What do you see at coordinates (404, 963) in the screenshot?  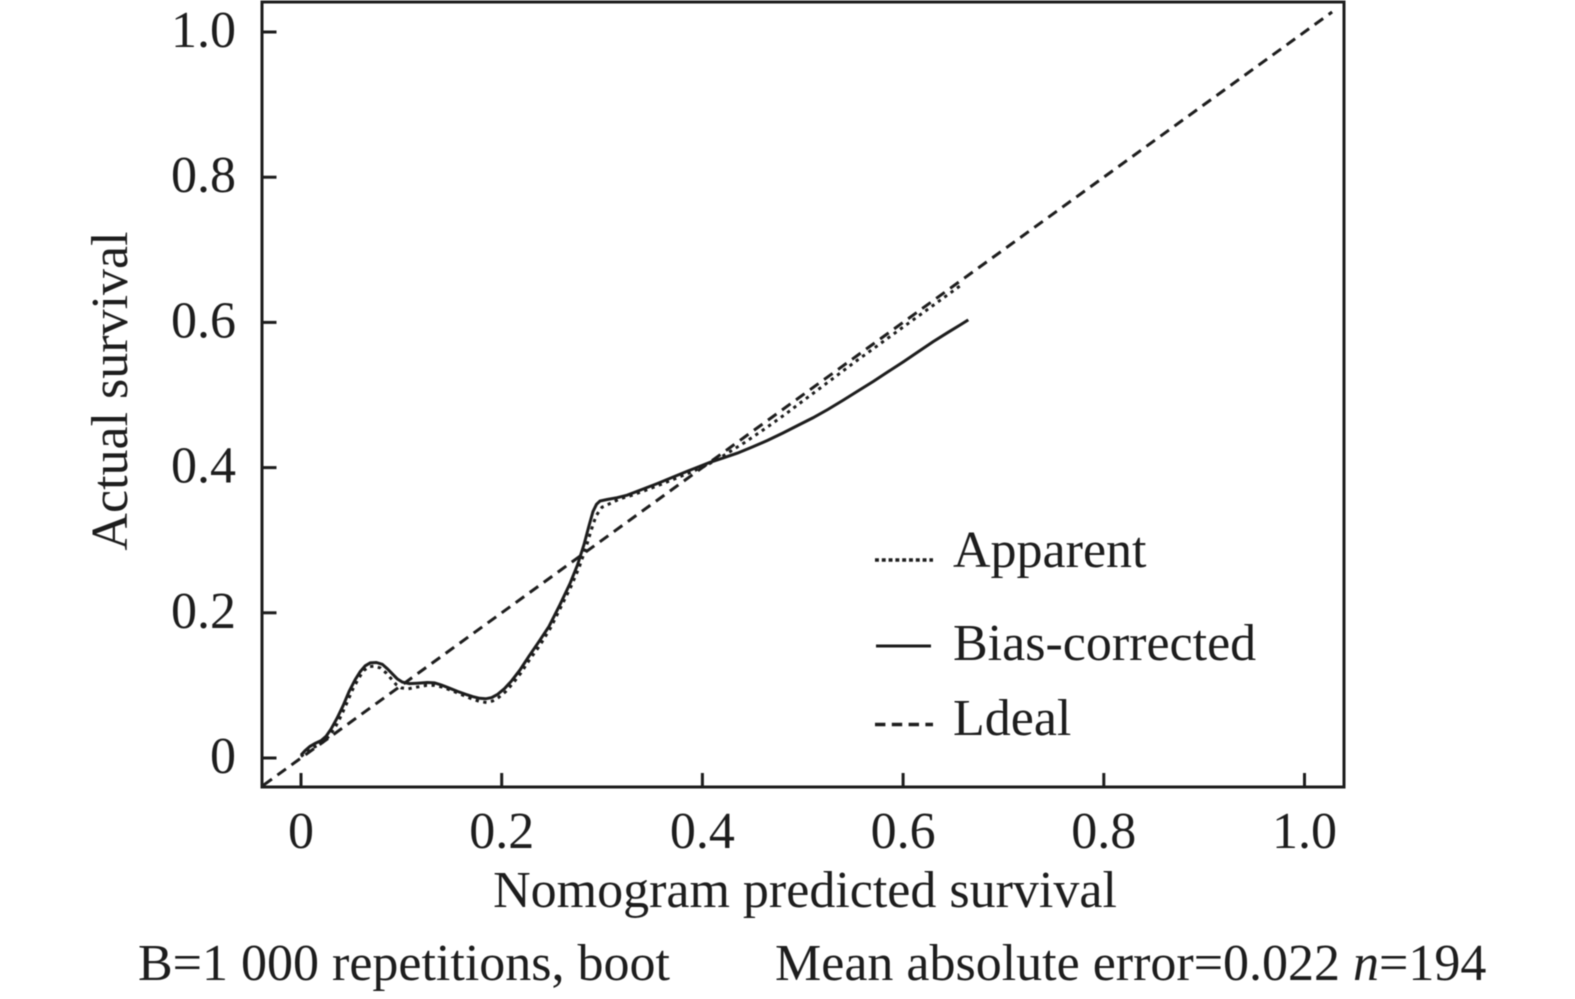 I see `svg-text: B=1 000 repetitions, boot` at bounding box center [404, 963].